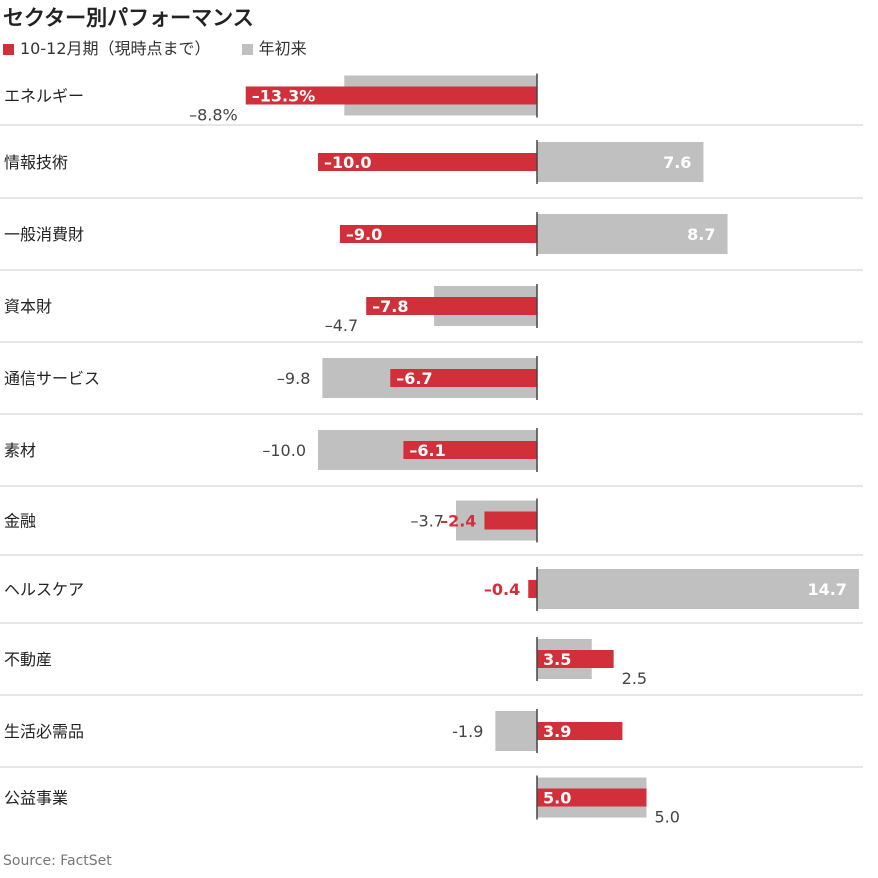 The height and width of the screenshot is (878, 878). Describe the element at coordinates (427, 521) in the screenshot. I see `data-label-ytd: –3.7` at that location.